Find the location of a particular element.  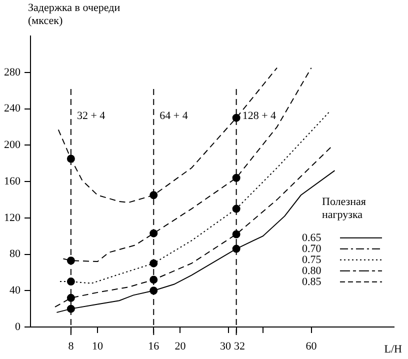

y-tick-label: 200 is located at coordinates (12, 145).